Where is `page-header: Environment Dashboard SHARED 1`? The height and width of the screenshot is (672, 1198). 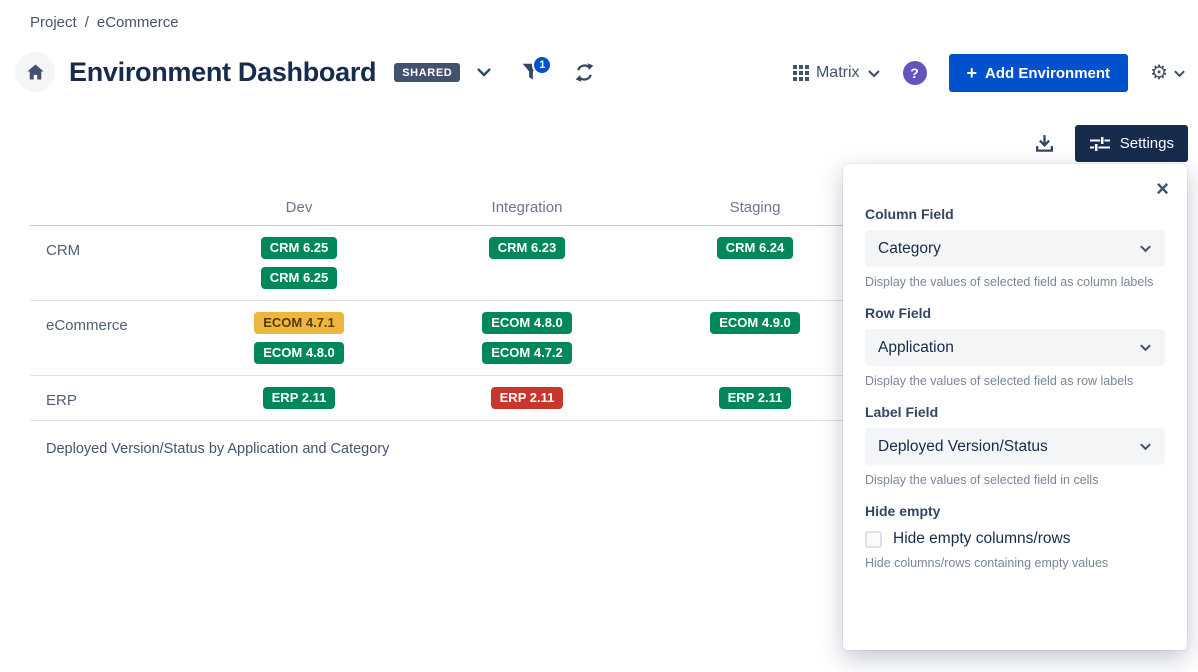
page-header: Environment Dashboard SHARED 1 is located at coordinates (306, 72).